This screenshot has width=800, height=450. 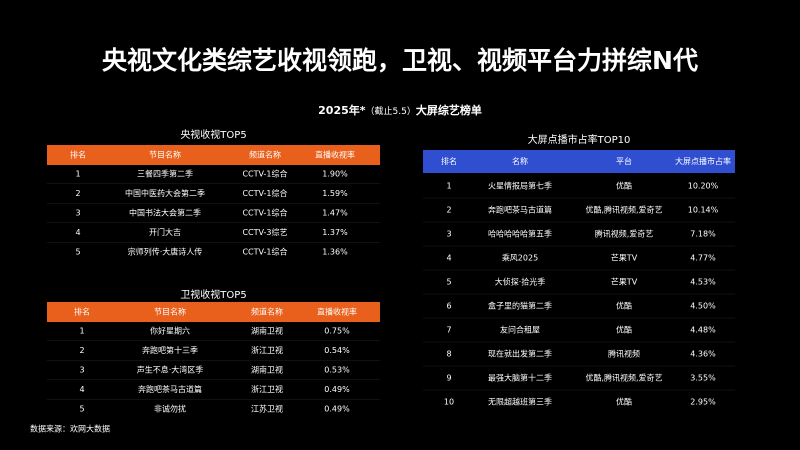 What do you see at coordinates (703, 210) in the screenshot?
I see `cell: 10.14%` at bounding box center [703, 210].